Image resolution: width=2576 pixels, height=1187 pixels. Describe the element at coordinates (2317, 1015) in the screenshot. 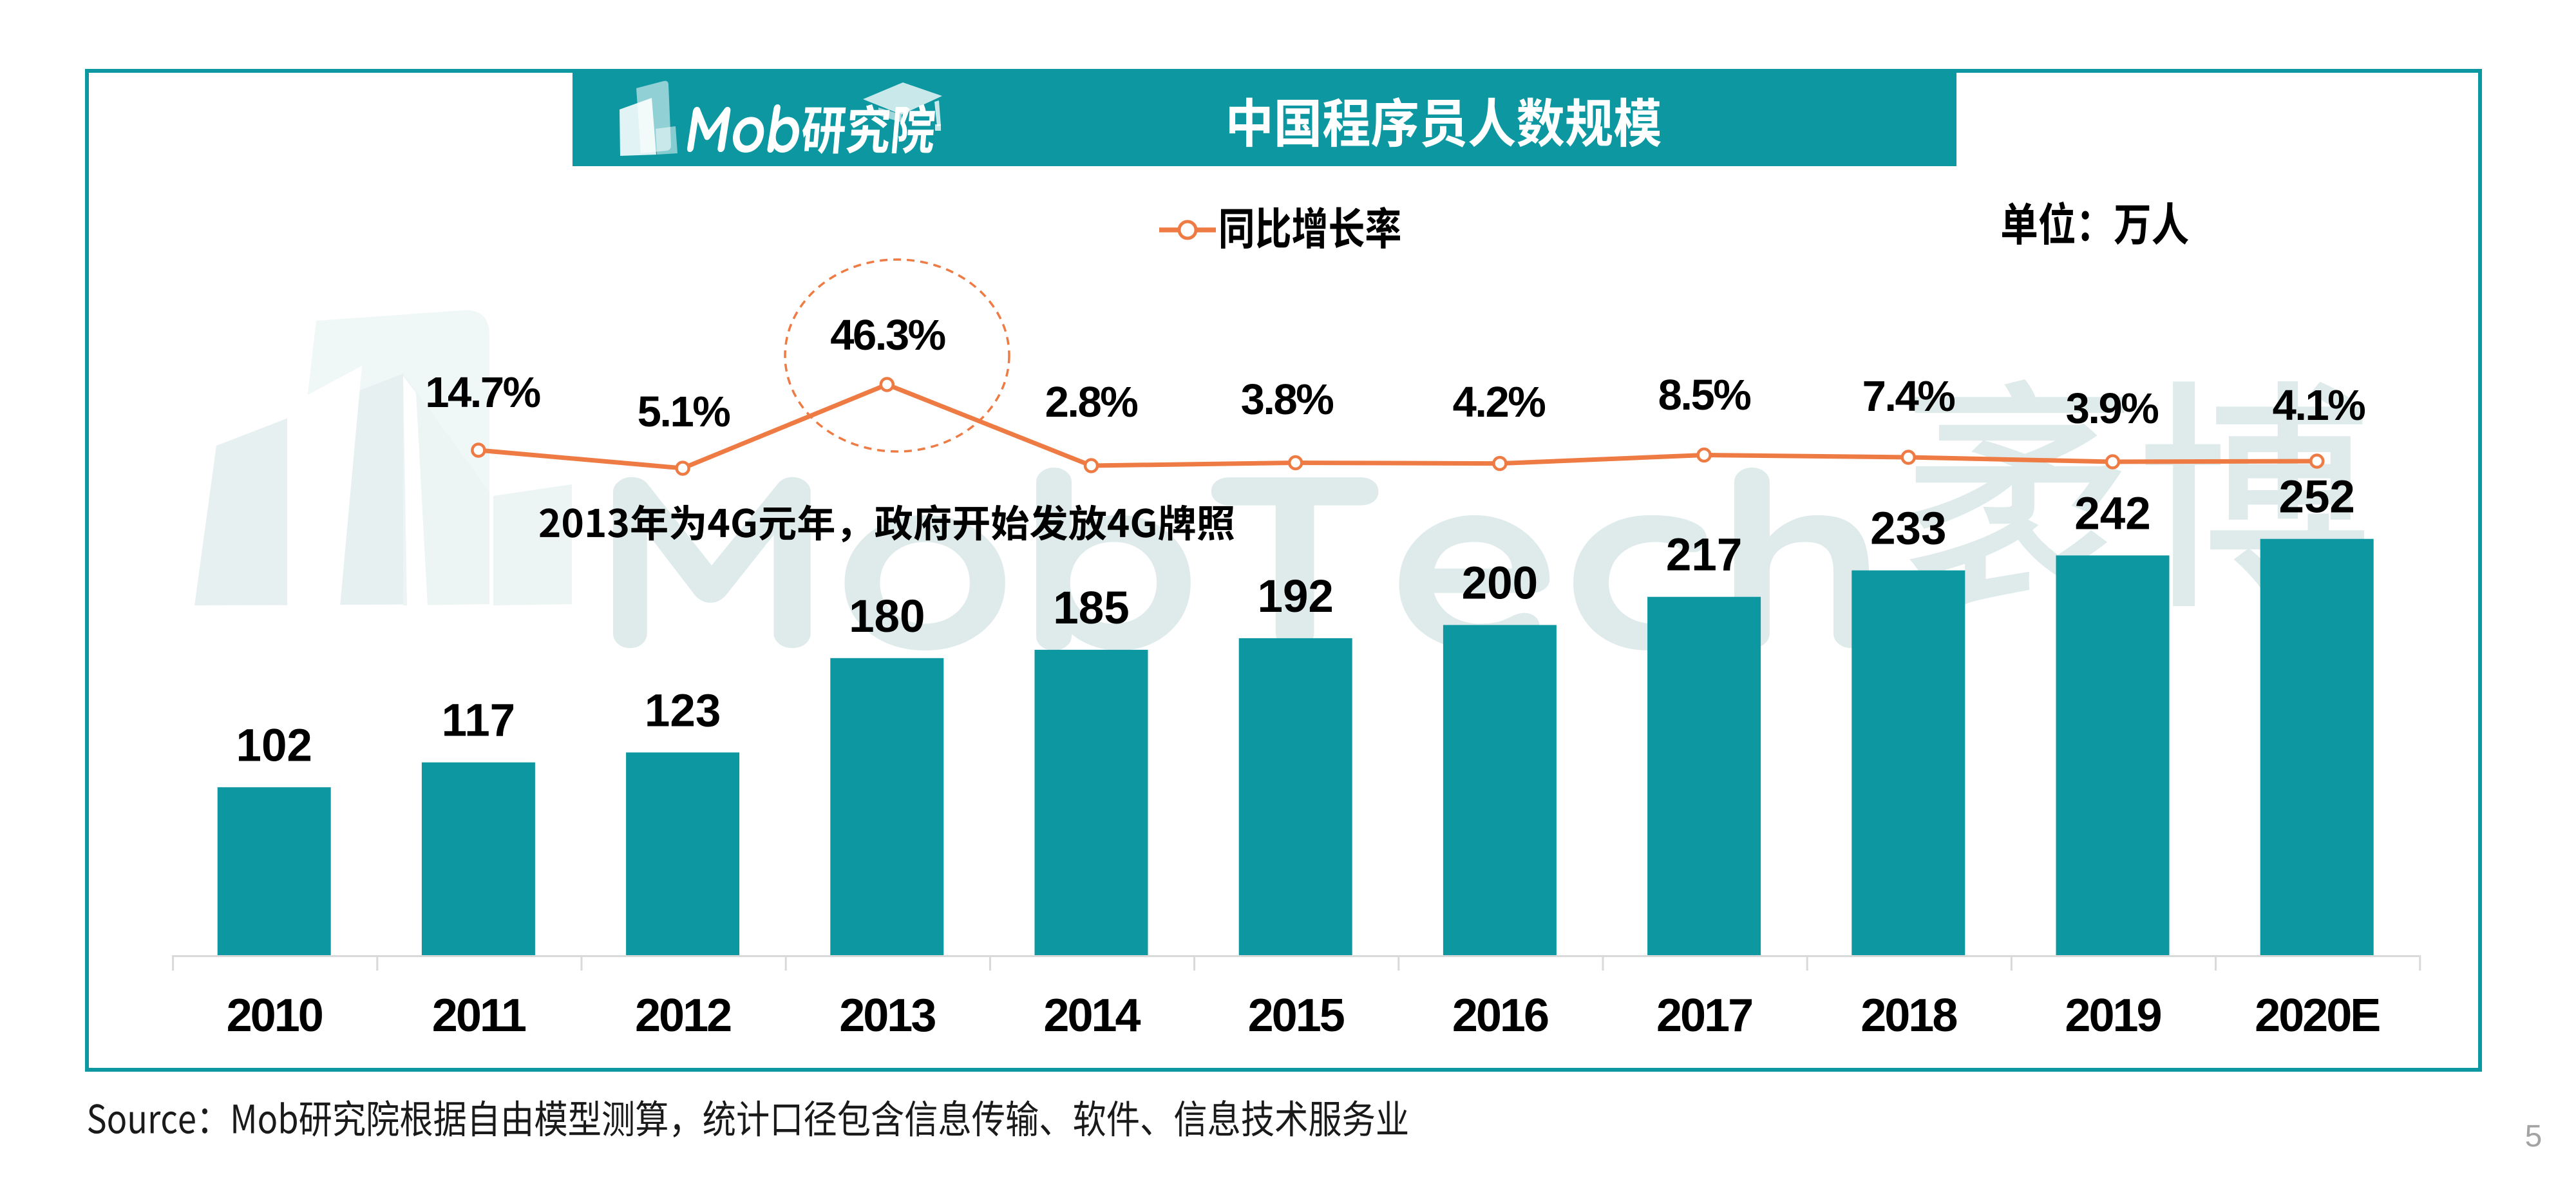

I see `svg-text: 2020E` at that location.